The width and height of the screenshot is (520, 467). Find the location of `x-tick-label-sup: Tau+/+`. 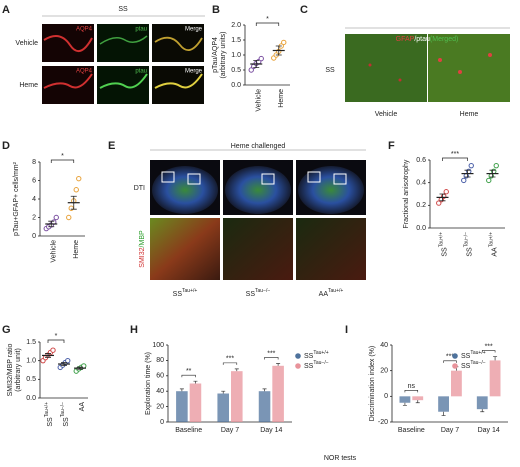

x-tick-label-sup: Tau+/+ is located at coordinates (47, 409).